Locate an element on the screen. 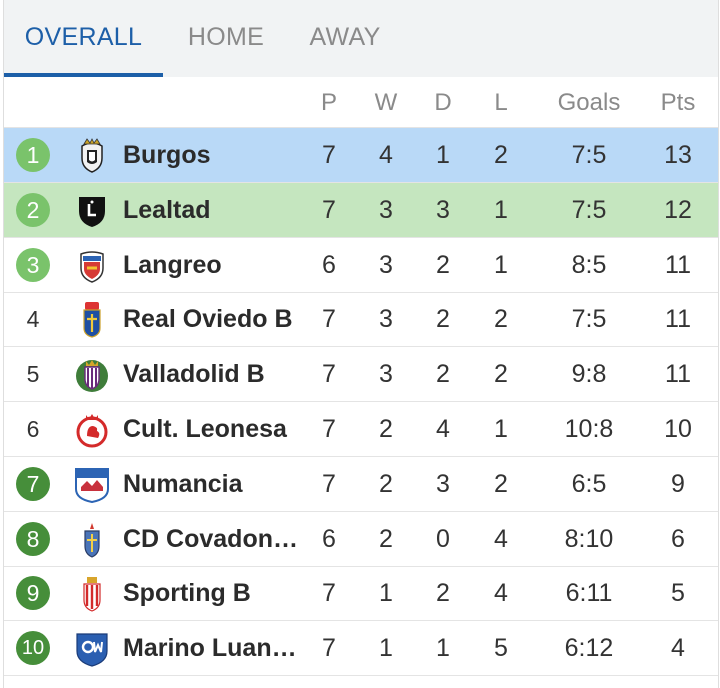 The height and width of the screenshot is (688, 720). numancia-crest-icon is located at coordinates (92, 485).